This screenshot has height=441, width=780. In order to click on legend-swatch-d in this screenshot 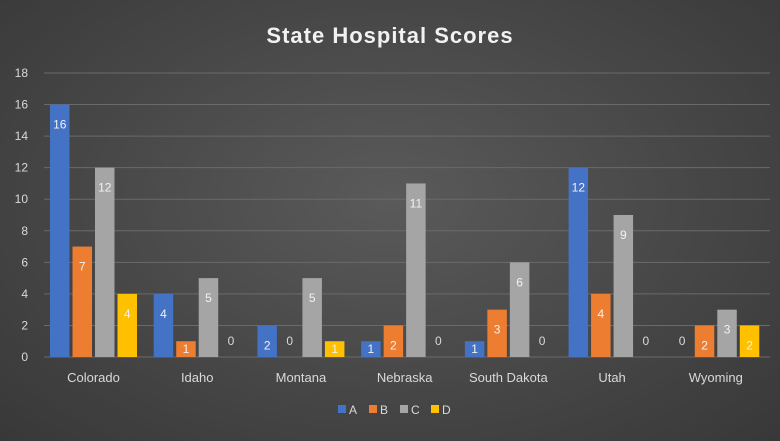, I will do `click(435, 409)`.